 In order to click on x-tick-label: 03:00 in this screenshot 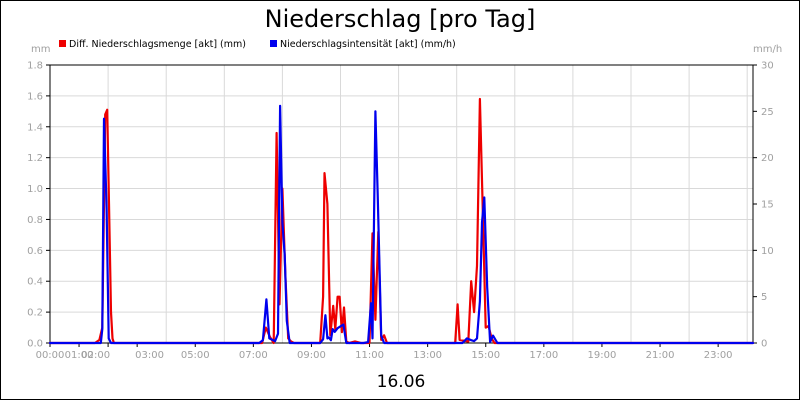, I will do `click(149, 355)`.